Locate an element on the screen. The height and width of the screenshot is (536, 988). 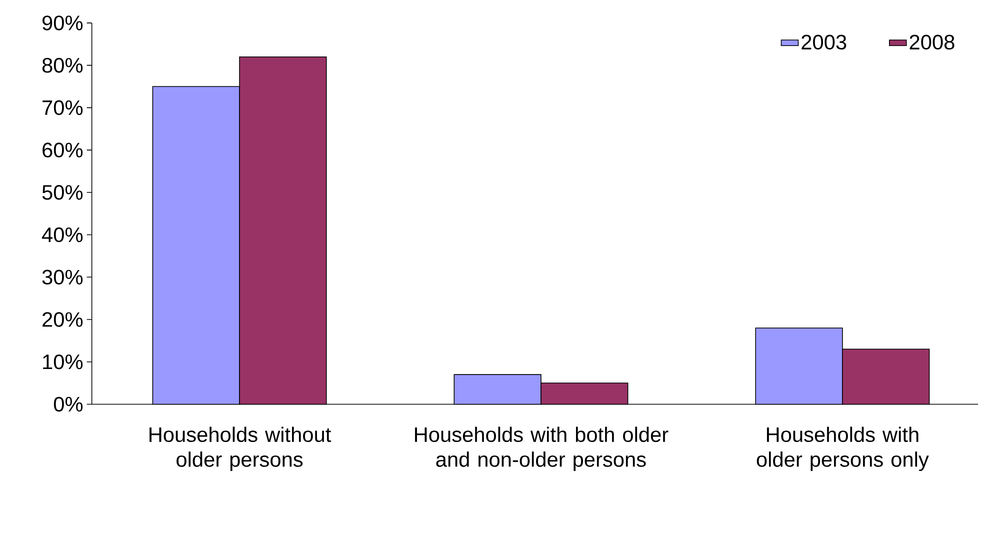
y-tick-label: 70% is located at coordinates (62, 108).